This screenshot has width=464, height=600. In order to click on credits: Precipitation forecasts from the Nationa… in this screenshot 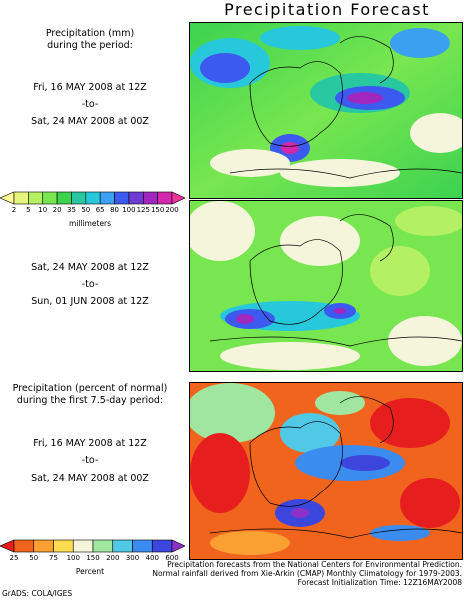, I will do `click(306, 573)`.